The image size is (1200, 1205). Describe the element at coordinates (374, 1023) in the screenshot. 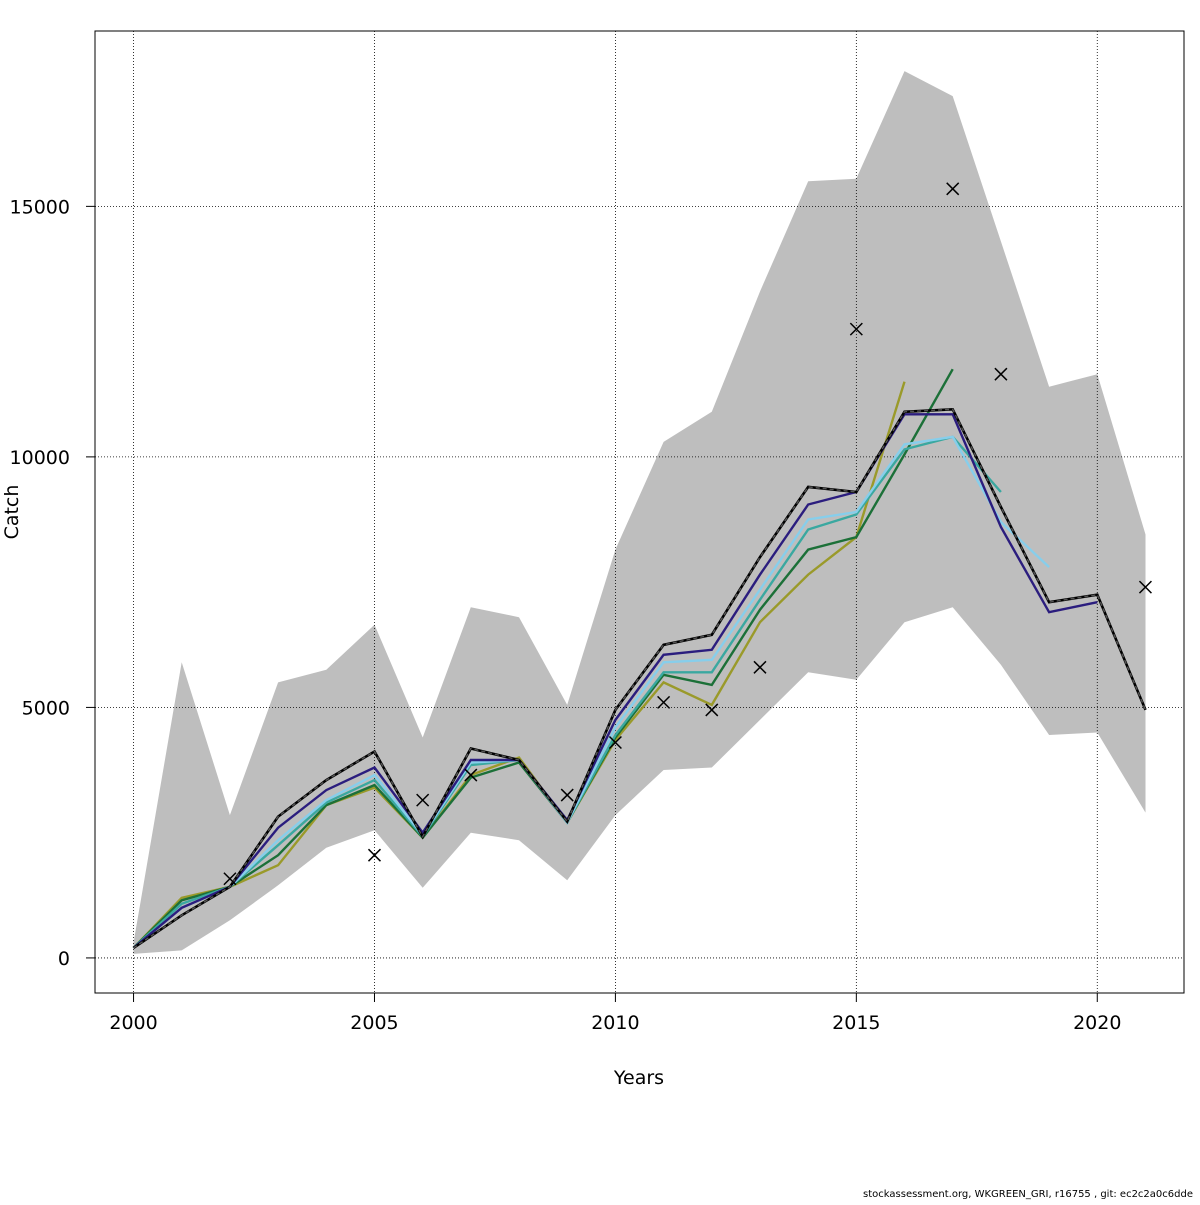

I see `x-tick-label: 2005` at that location.